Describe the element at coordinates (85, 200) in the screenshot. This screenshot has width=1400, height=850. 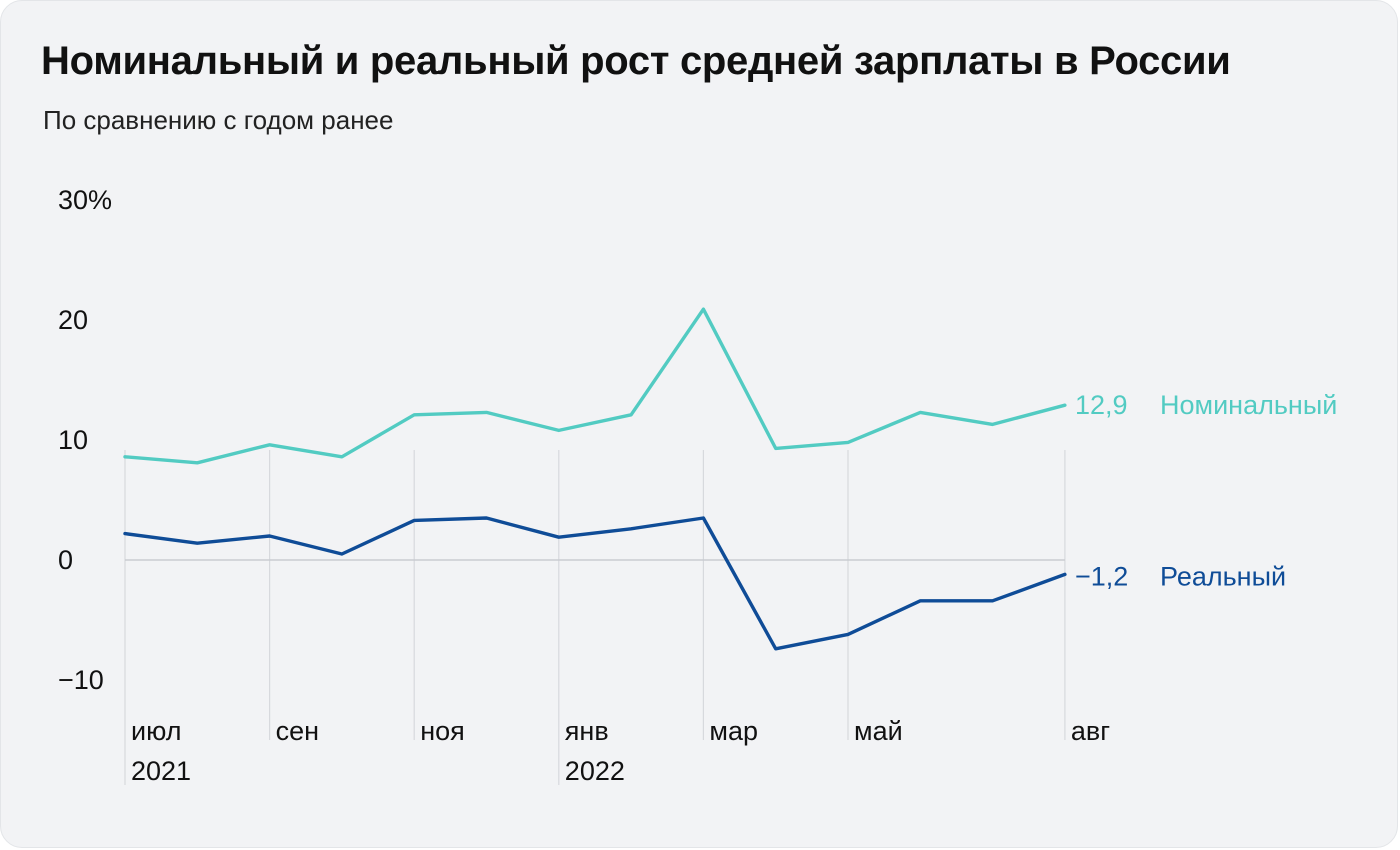
I see `y-tick-label: 30%` at that location.